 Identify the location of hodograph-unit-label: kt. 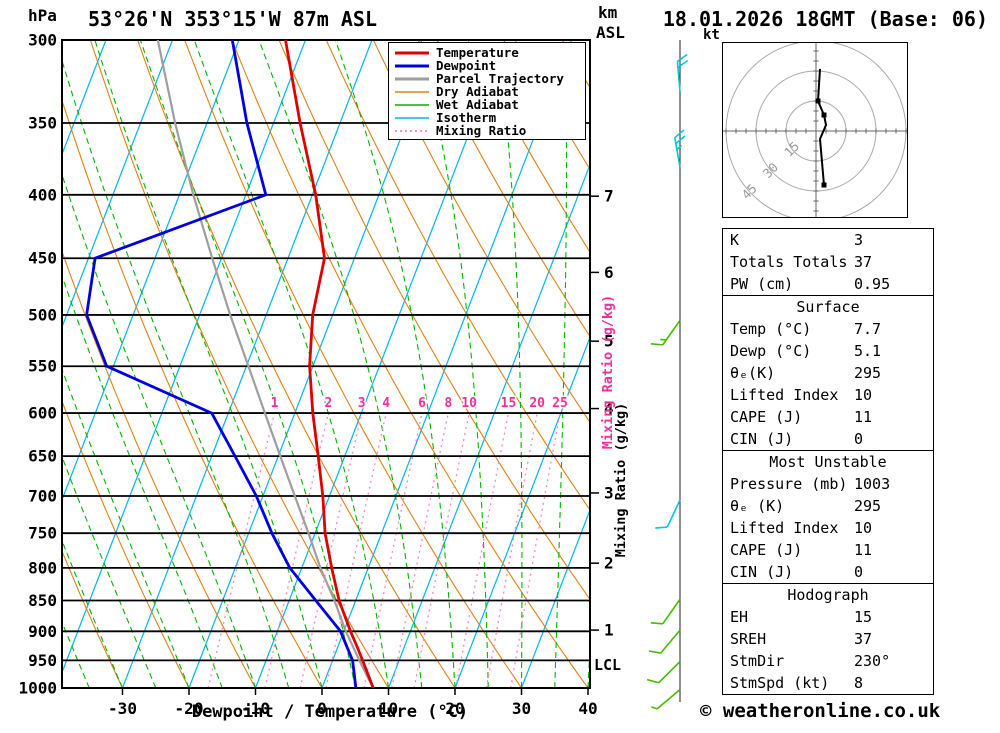
(711, 35).